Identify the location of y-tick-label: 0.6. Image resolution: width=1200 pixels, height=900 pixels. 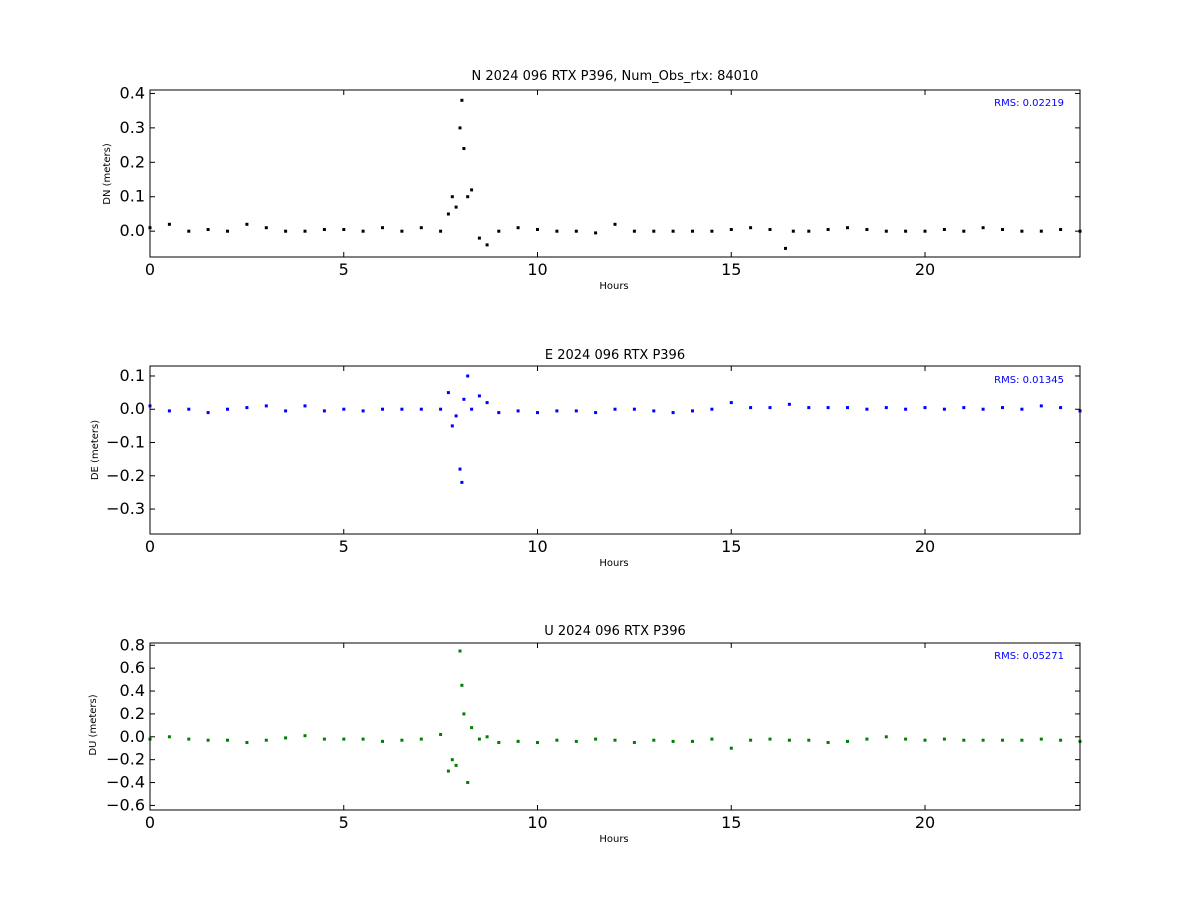
(132, 667).